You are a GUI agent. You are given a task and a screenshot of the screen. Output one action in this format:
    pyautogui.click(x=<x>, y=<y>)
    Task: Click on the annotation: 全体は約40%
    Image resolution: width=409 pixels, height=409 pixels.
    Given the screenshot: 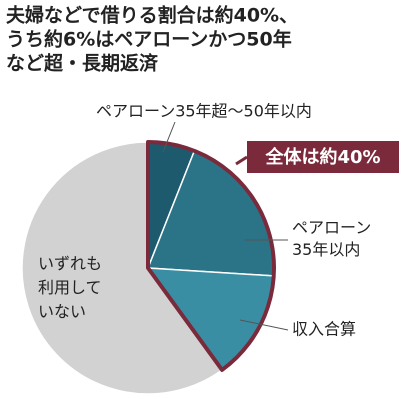 What is the action you would take?
    pyautogui.click(x=322, y=157)
    